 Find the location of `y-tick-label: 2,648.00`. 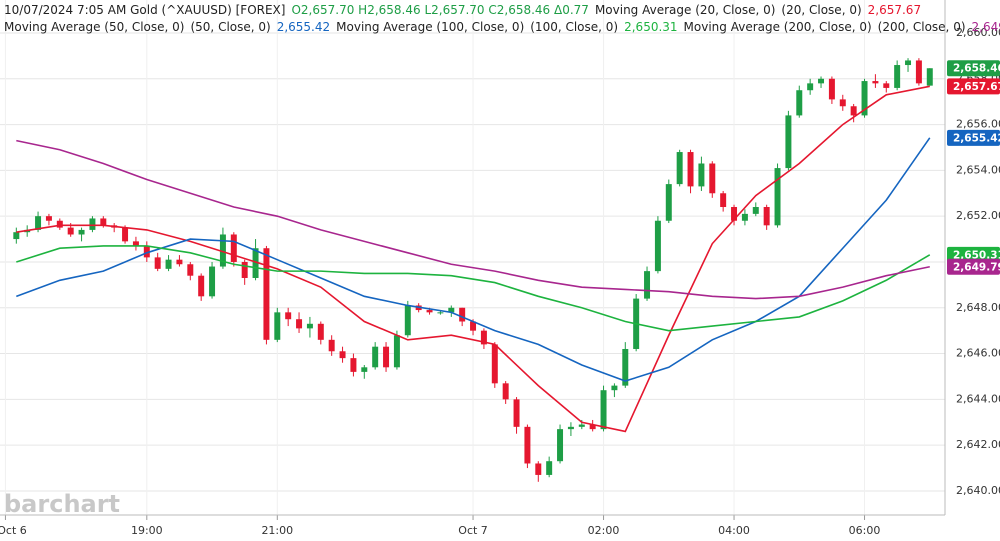

y-tick-label: 2,648.00 is located at coordinates (978, 307).